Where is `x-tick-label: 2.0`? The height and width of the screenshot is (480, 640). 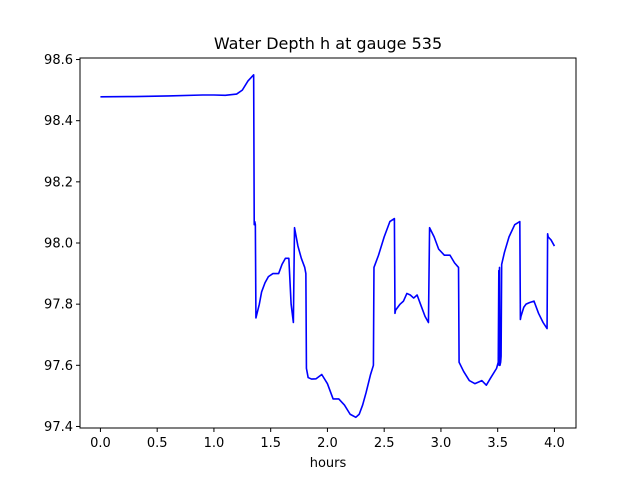 x-tick-label: 2.0 is located at coordinates (327, 443).